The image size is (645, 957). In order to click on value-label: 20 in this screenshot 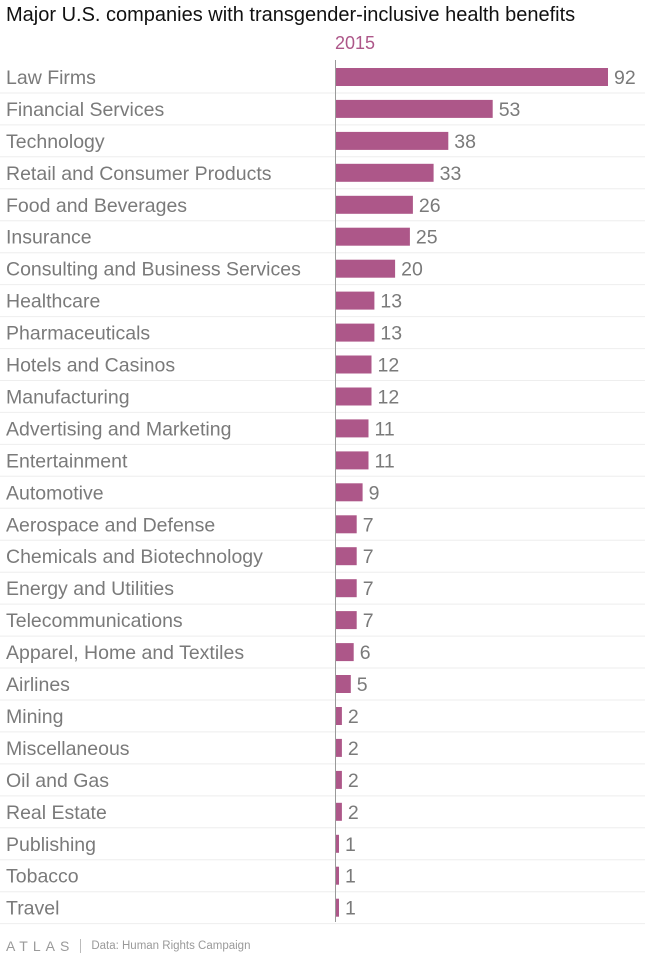, I will do `click(412, 270)`.